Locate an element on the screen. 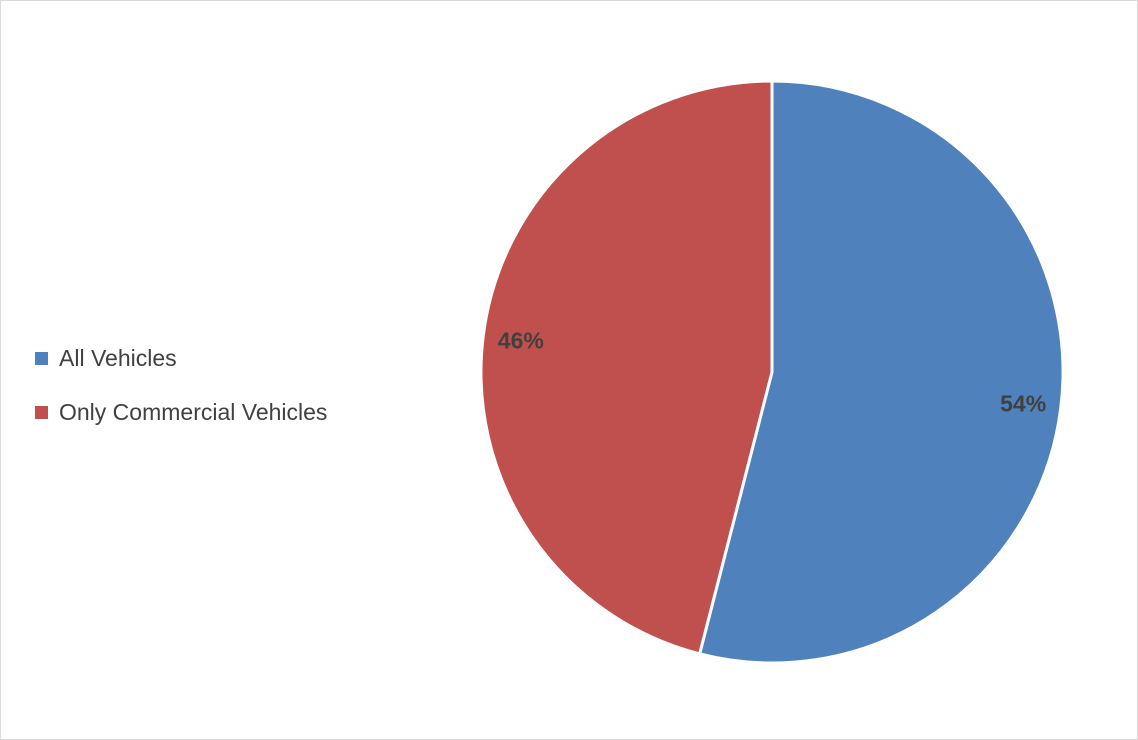  legend-item-only-commercial-vehicles: Only Commercial Vehicles is located at coordinates (181, 412).